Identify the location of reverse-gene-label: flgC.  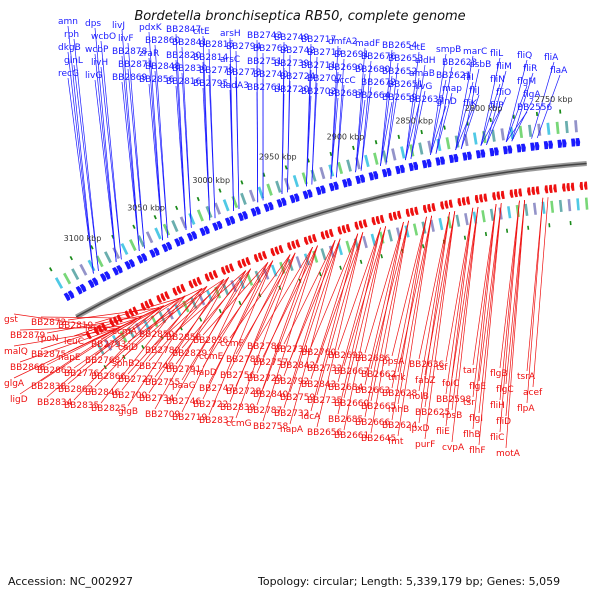
(505, 390).